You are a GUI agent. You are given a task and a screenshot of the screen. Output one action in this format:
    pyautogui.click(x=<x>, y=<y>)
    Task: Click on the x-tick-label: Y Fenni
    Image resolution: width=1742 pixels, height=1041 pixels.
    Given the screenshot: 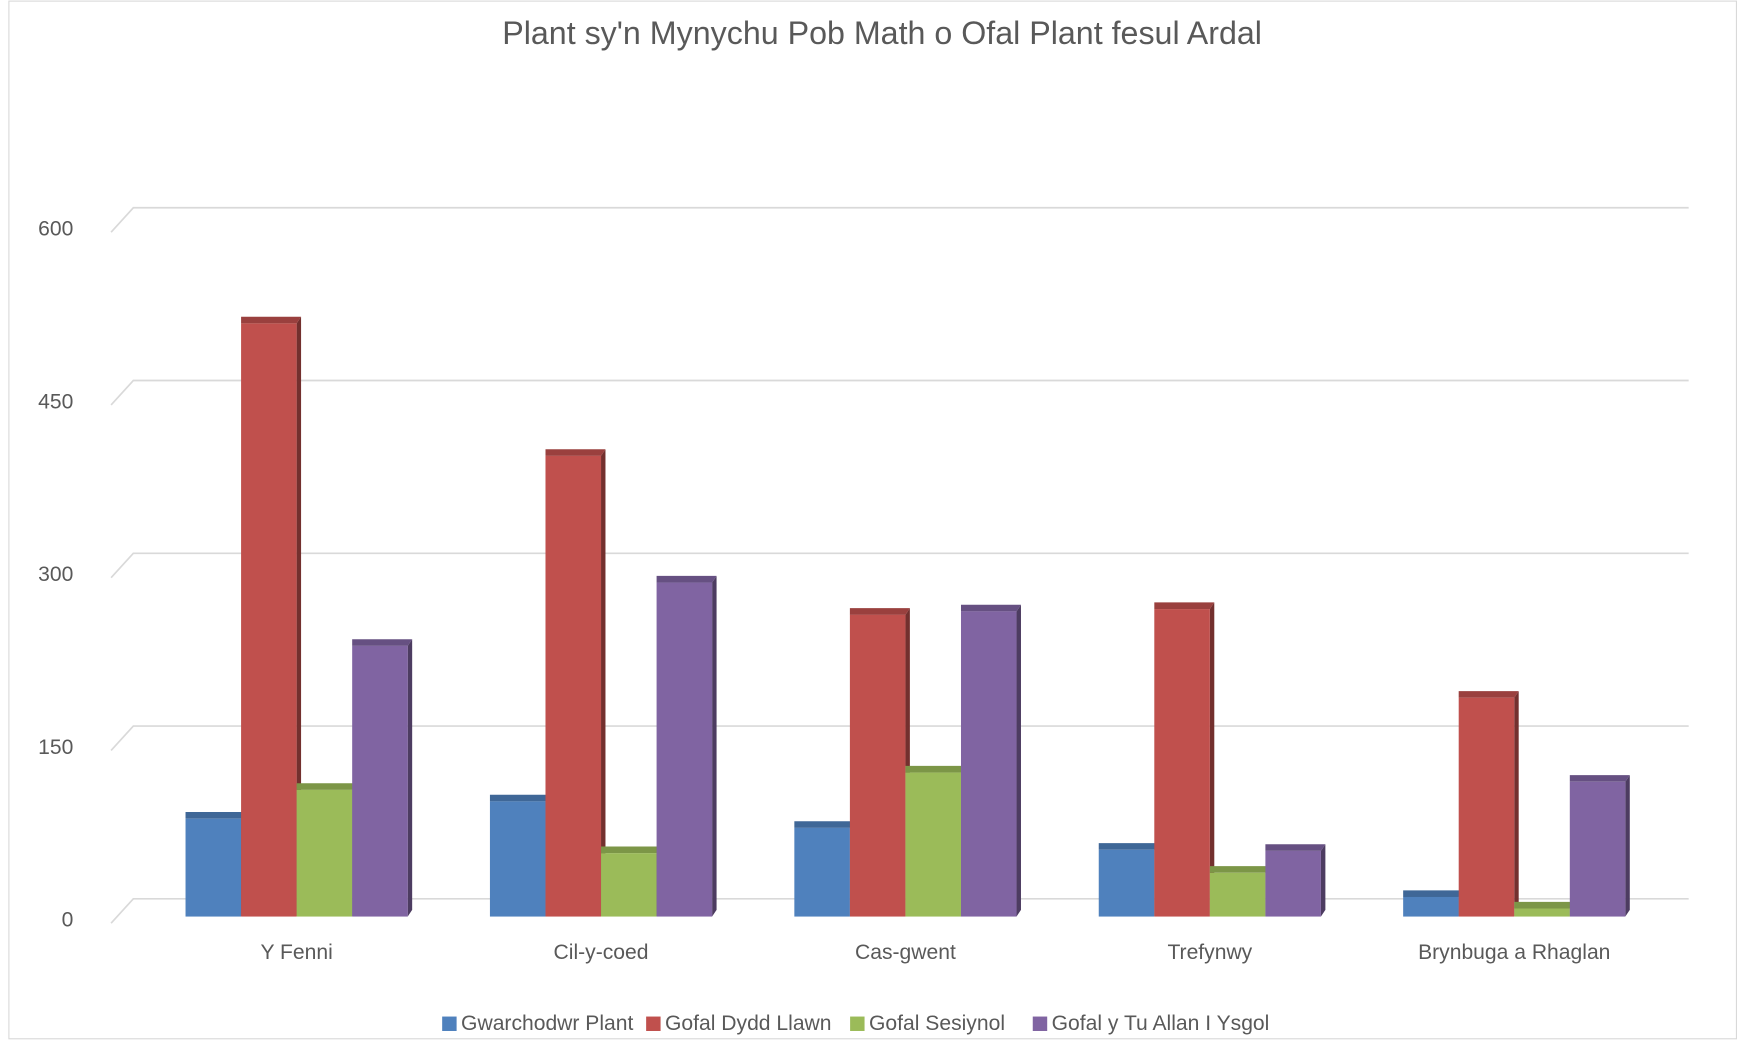 What is the action you would take?
    pyautogui.click(x=296, y=952)
    